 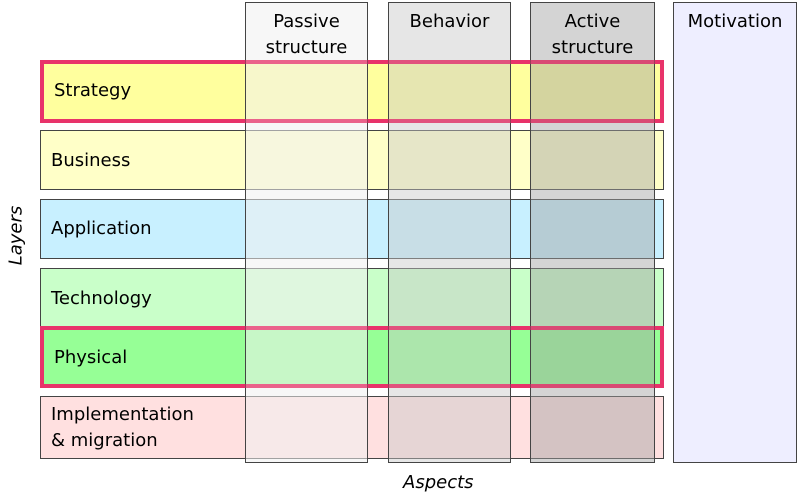 I want to click on motivation-header: Motivation, so click(x=735, y=21).